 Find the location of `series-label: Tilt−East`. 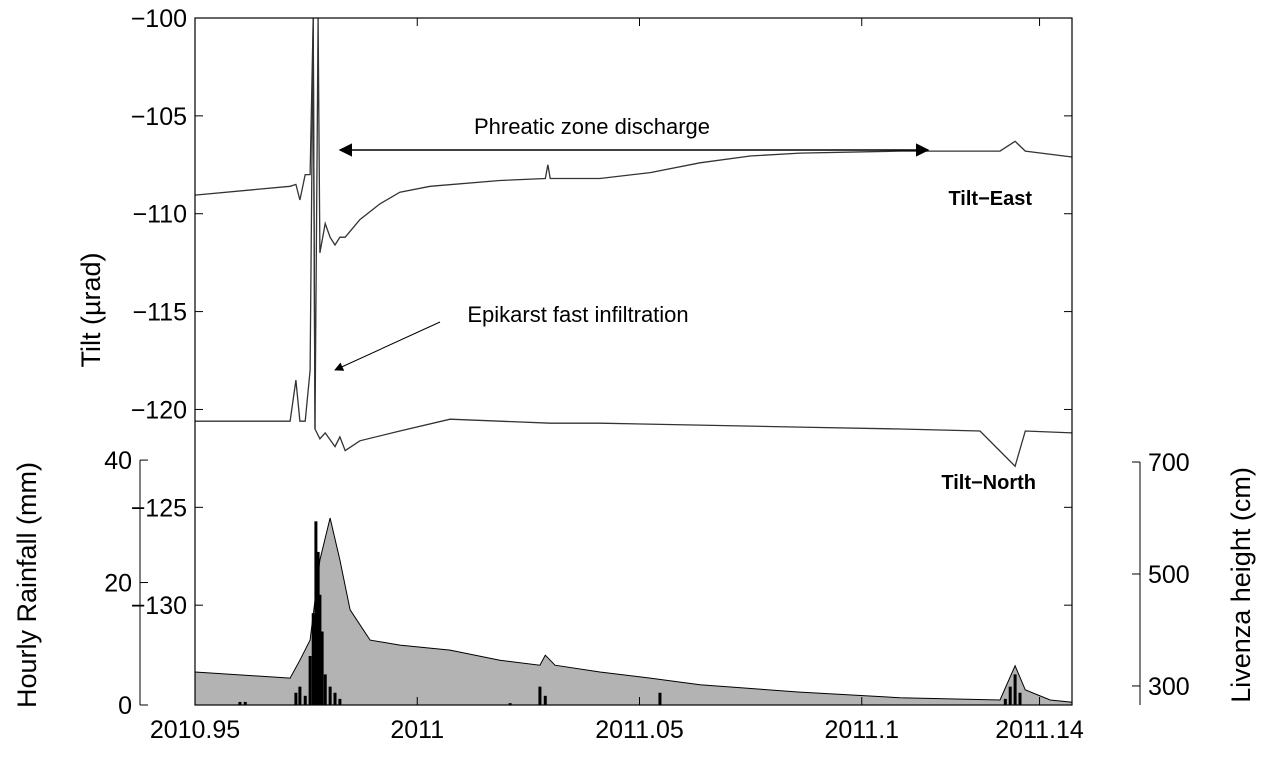

series-label: Tilt−East is located at coordinates (990, 199).